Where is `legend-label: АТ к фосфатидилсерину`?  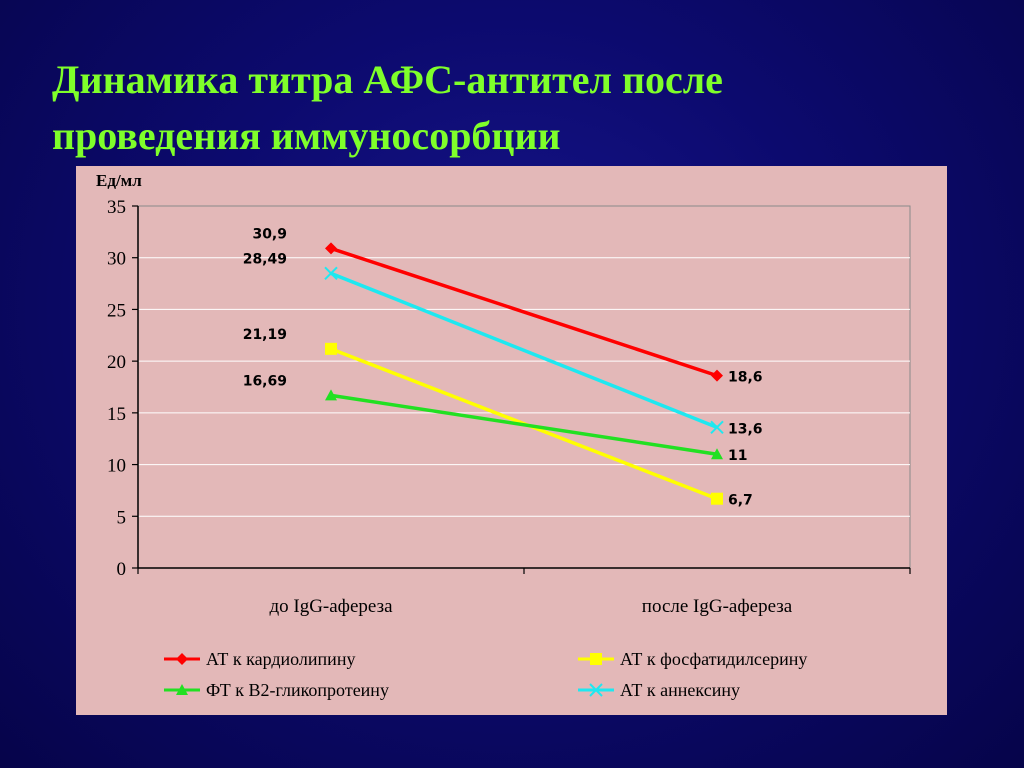 legend-label: АТ к фосфатидилсерину is located at coordinates (714, 658).